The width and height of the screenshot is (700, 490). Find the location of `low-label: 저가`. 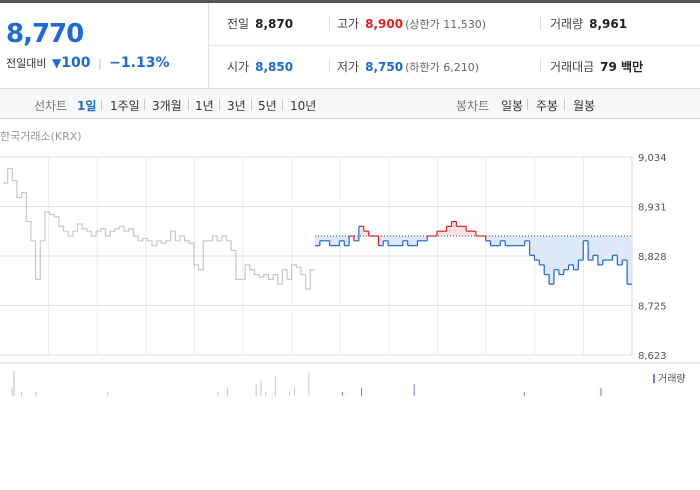

low-label: 저가 is located at coordinates (348, 67).